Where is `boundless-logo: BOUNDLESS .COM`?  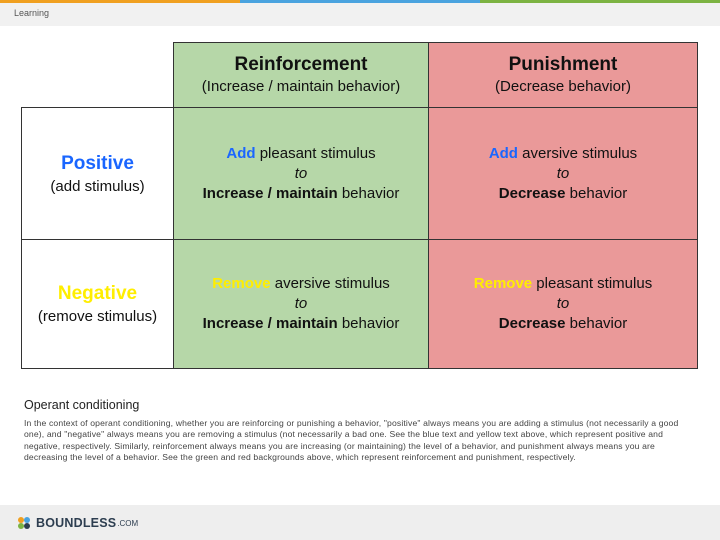 boundless-logo: BOUNDLESS .COM is located at coordinates (77, 523).